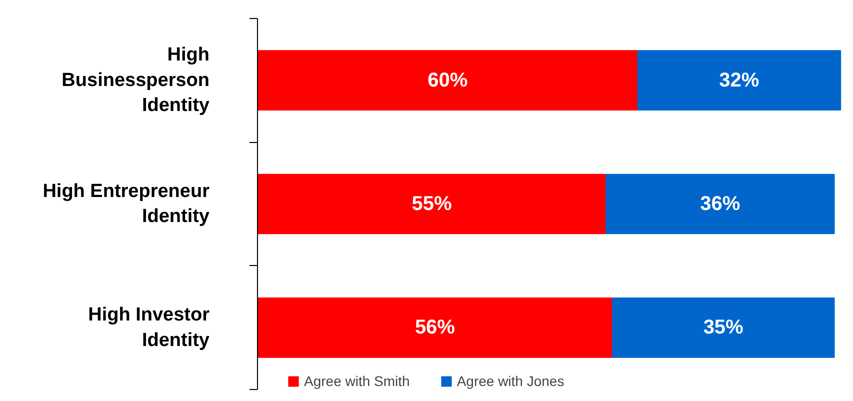 Image resolution: width=853 pixels, height=401 pixels. I want to click on y-tick-label: High Investor Identity, so click(149, 327).